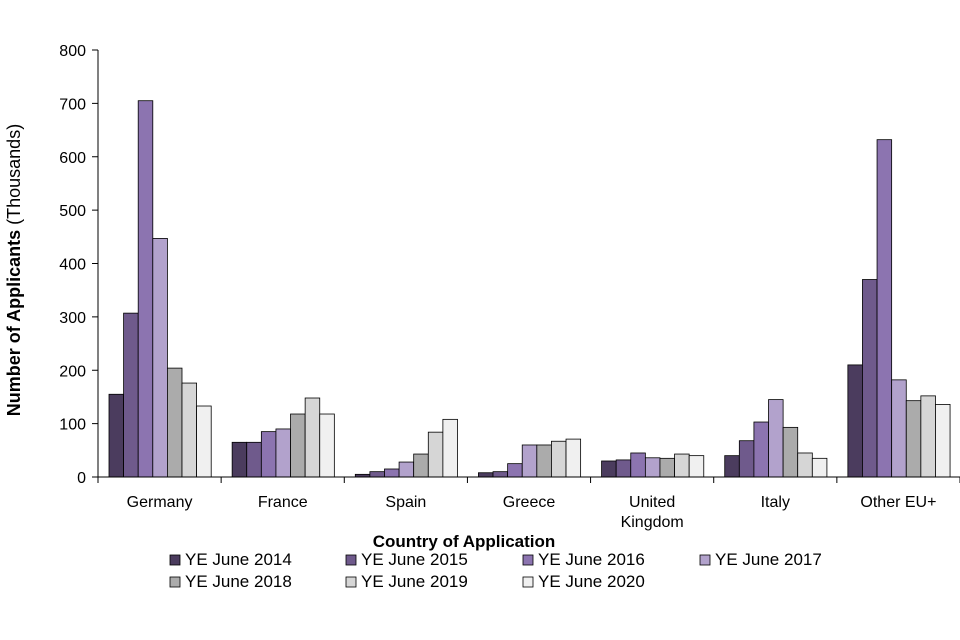  What do you see at coordinates (591, 581) in the screenshot?
I see `legend-label: YE June 2020` at bounding box center [591, 581].